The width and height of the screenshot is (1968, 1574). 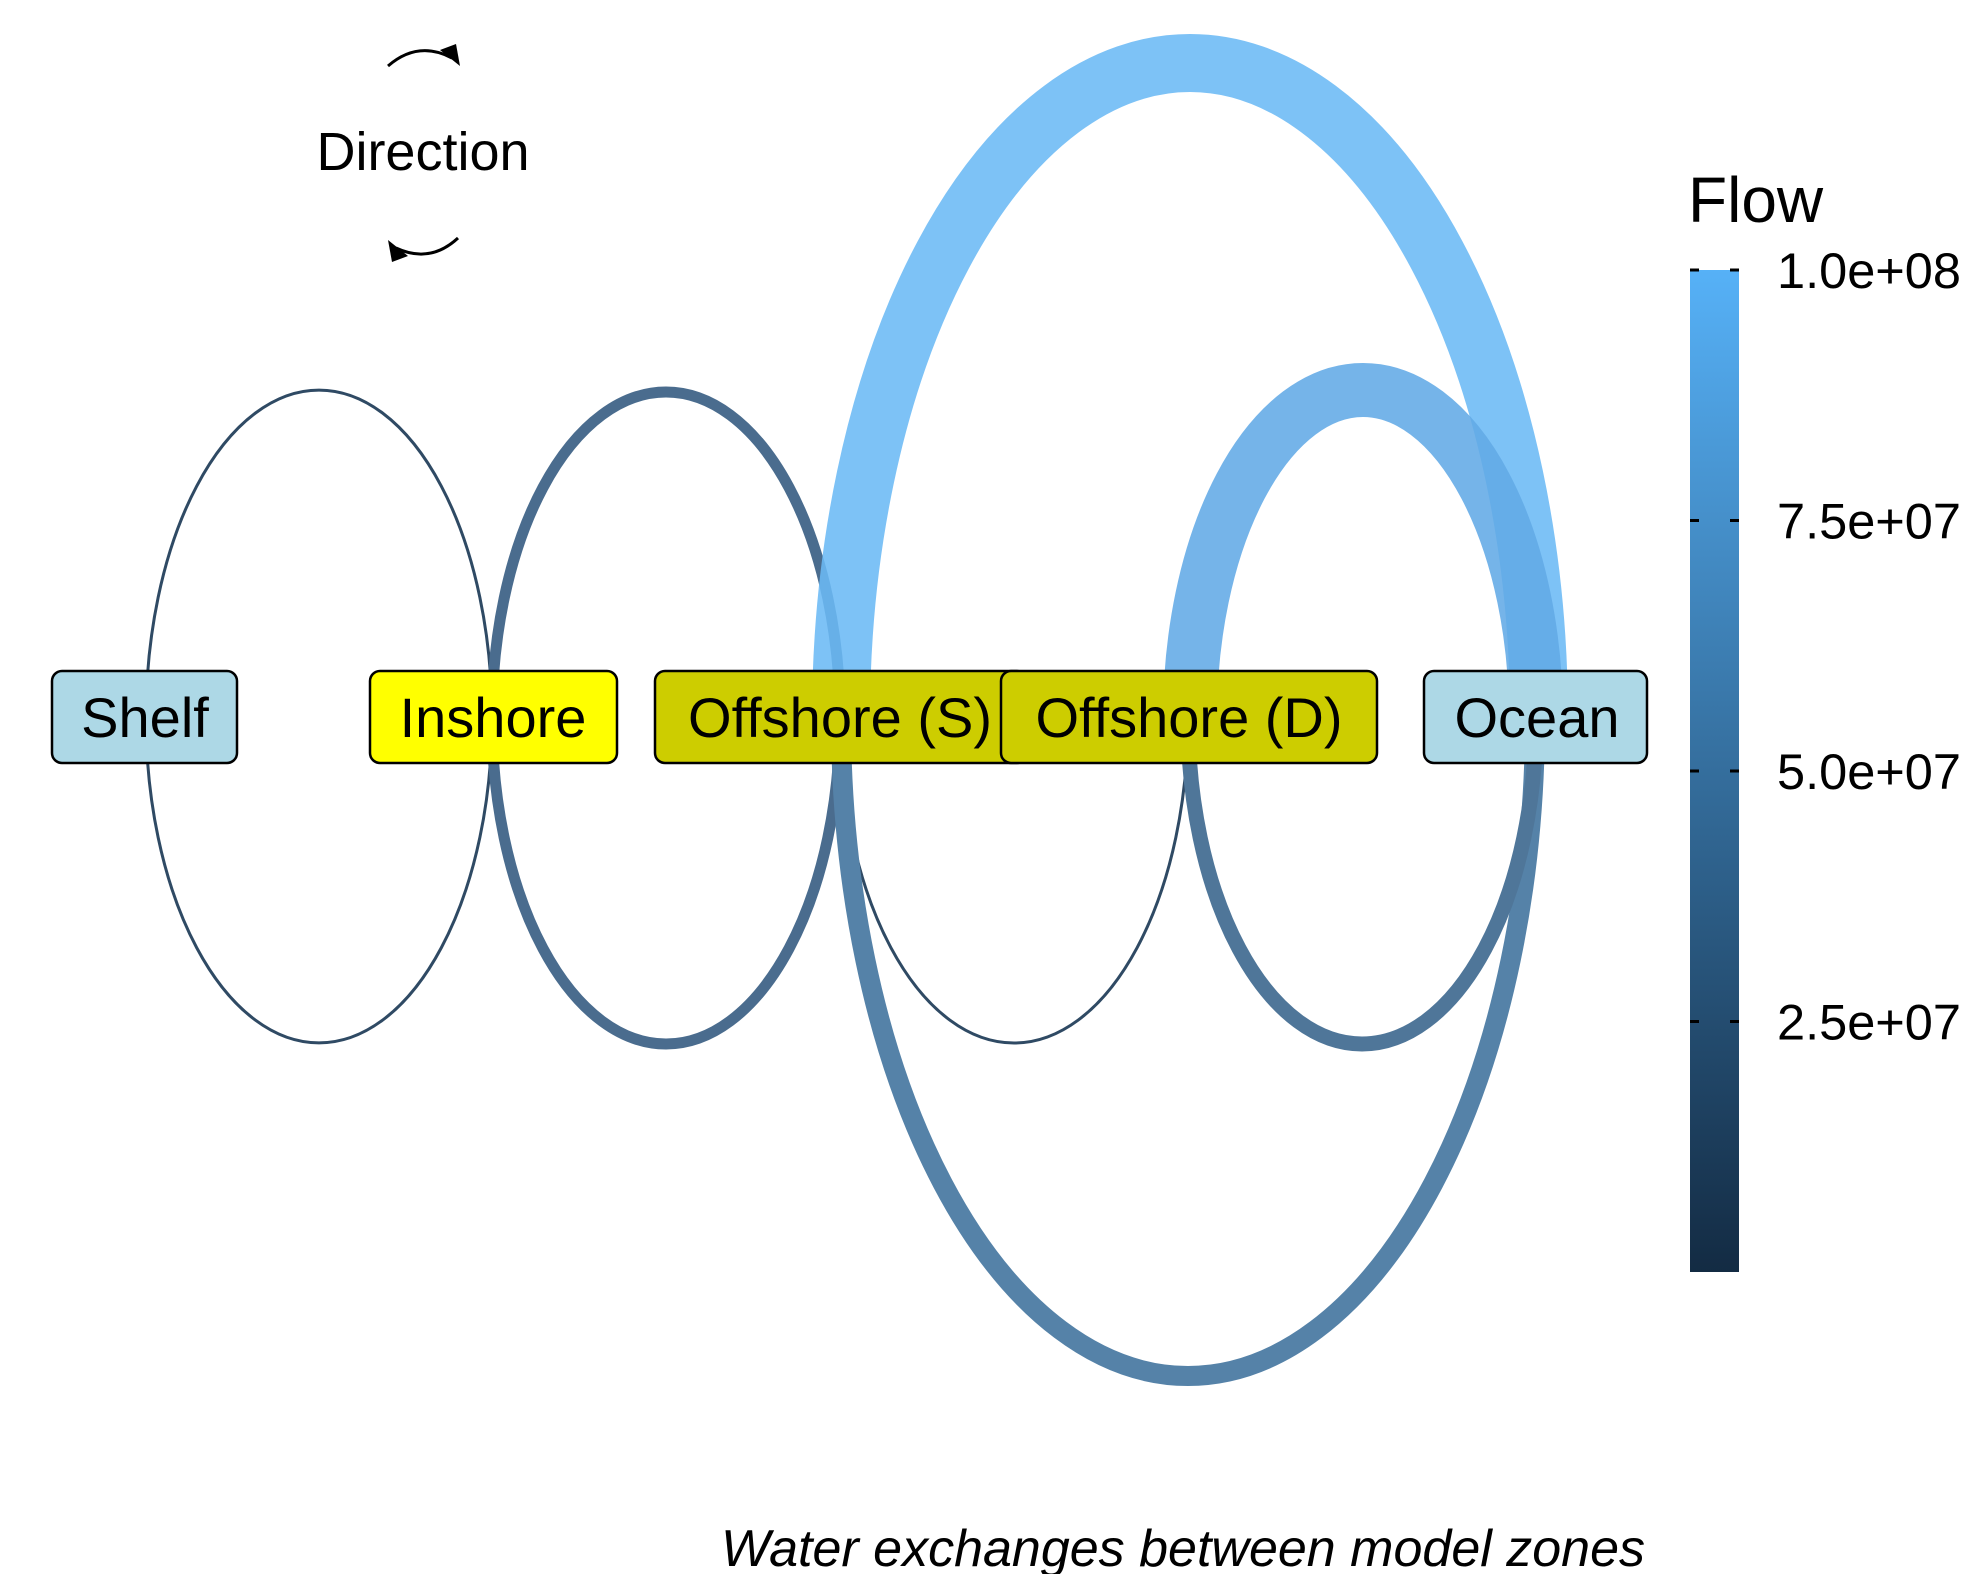 I want to click on zone-shelf: Shelf, so click(x=144, y=717).